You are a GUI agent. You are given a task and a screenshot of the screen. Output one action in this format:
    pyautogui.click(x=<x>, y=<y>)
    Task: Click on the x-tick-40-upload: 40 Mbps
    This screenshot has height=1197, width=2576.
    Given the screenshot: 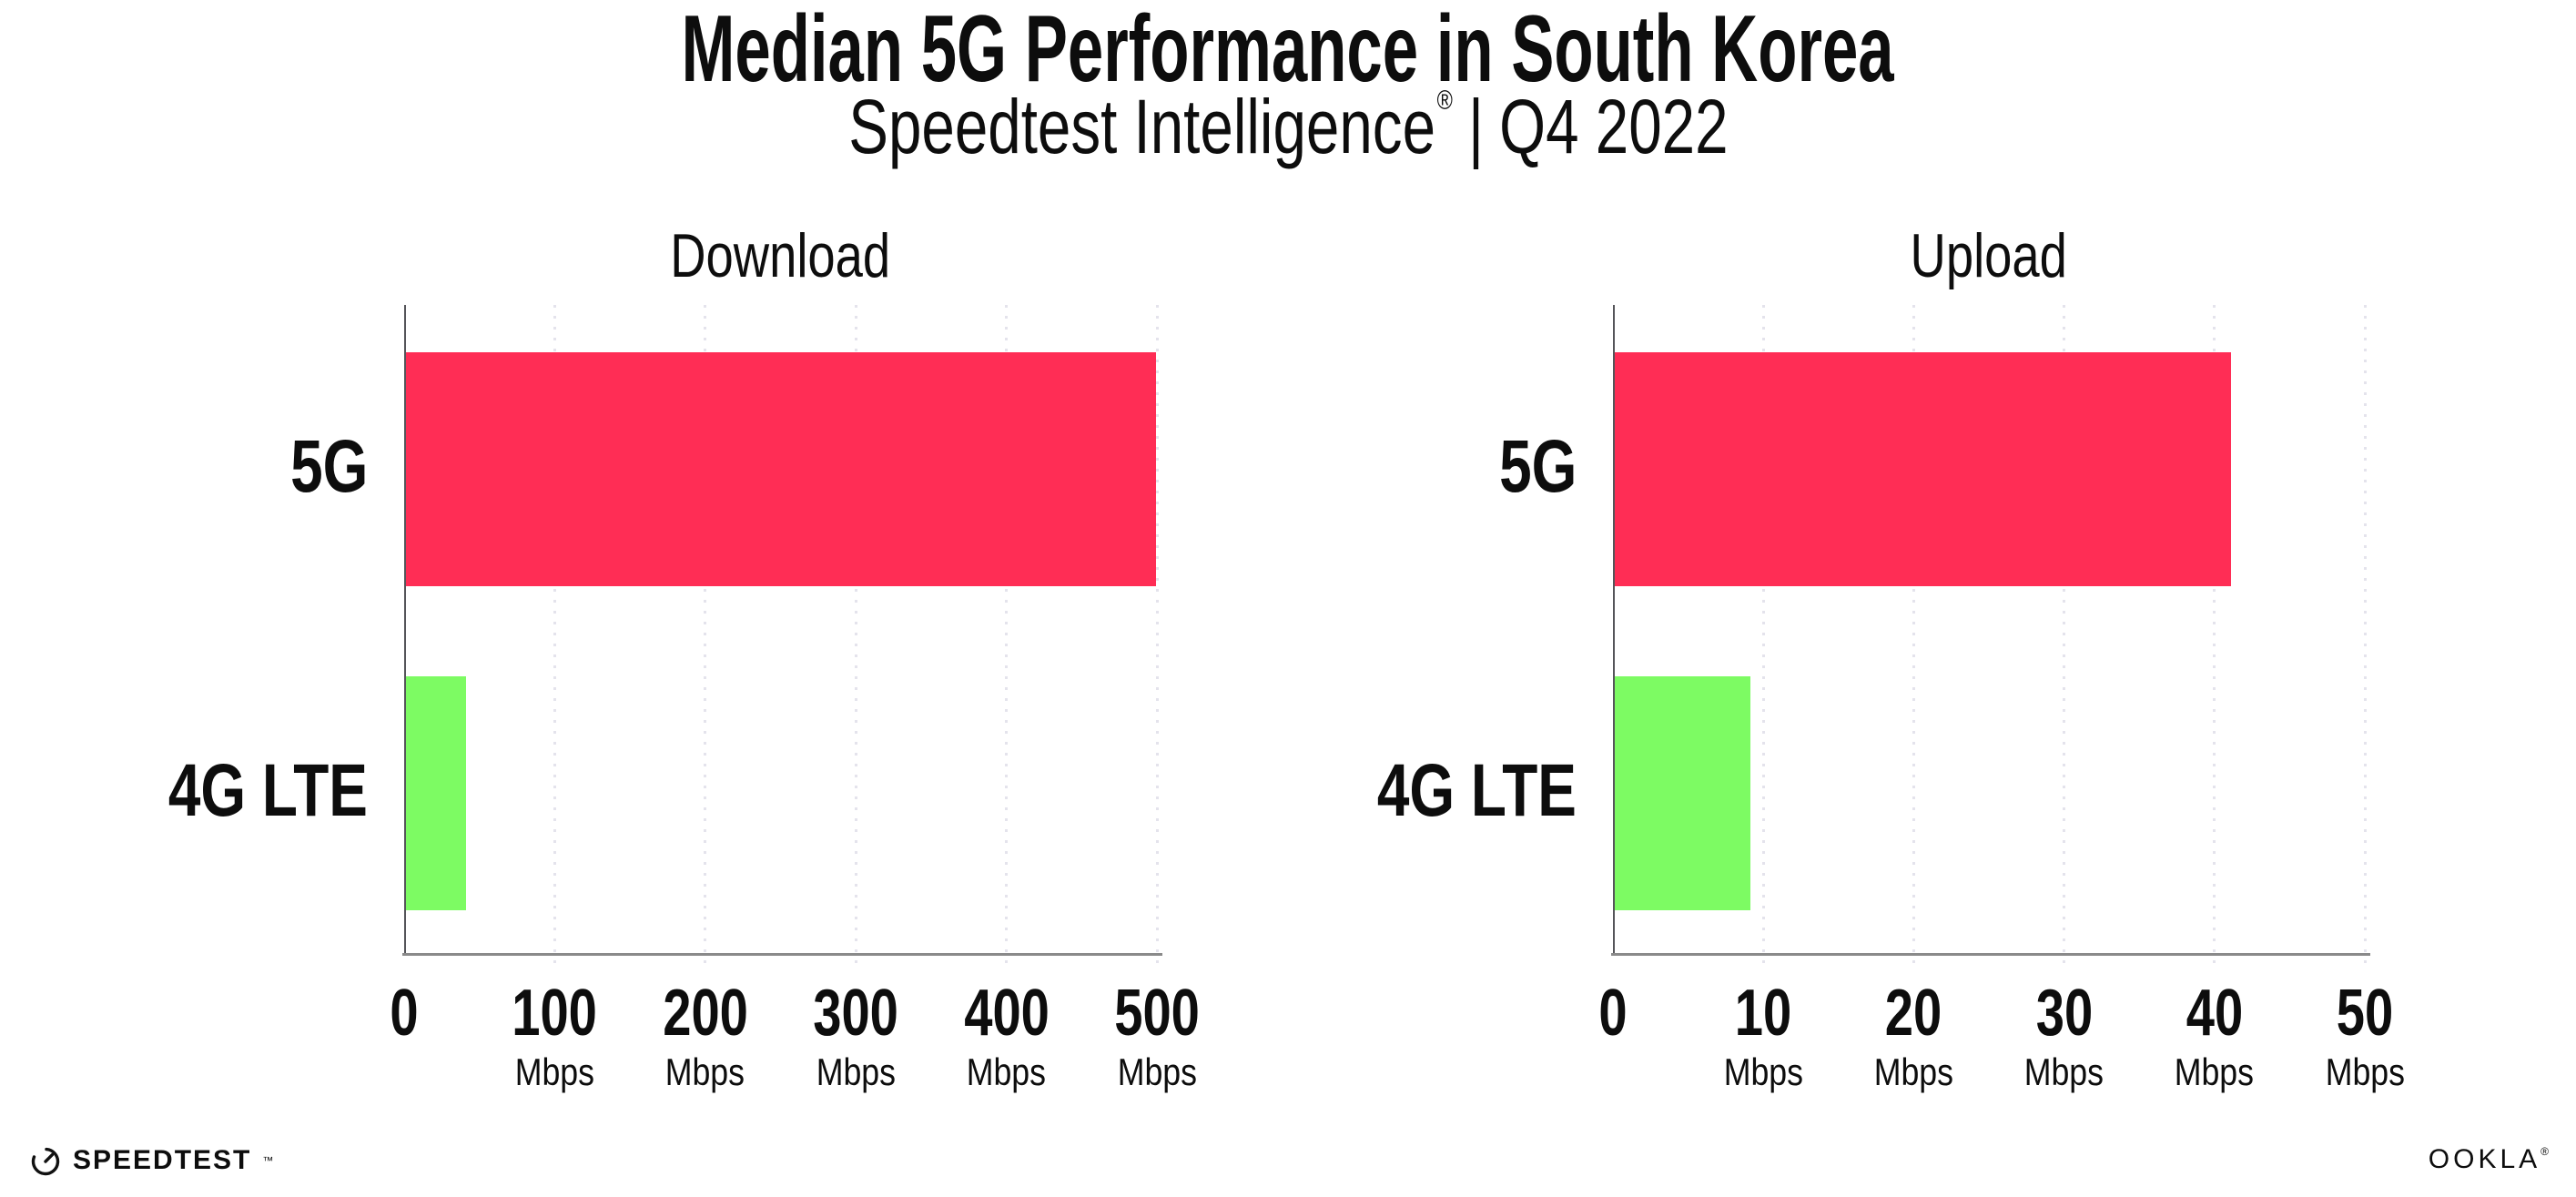 What is the action you would take?
    pyautogui.click(x=2215, y=1036)
    